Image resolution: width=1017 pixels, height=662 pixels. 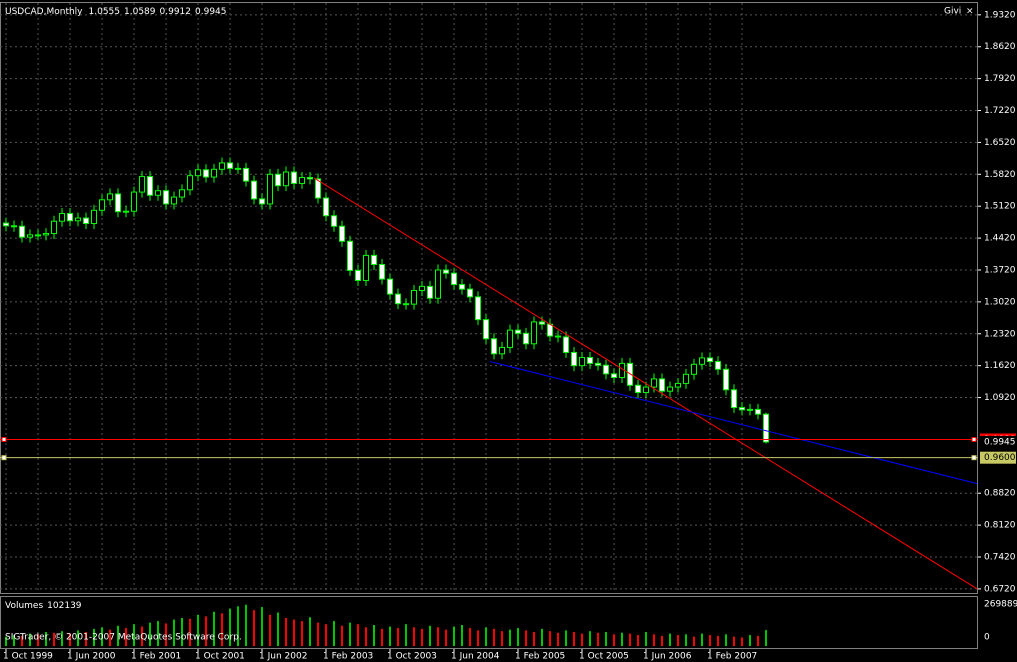 What do you see at coordinates (732, 657) in the screenshot?
I see `x-tick-label: 1 Feb 2007` at bounding box center [732, 657].